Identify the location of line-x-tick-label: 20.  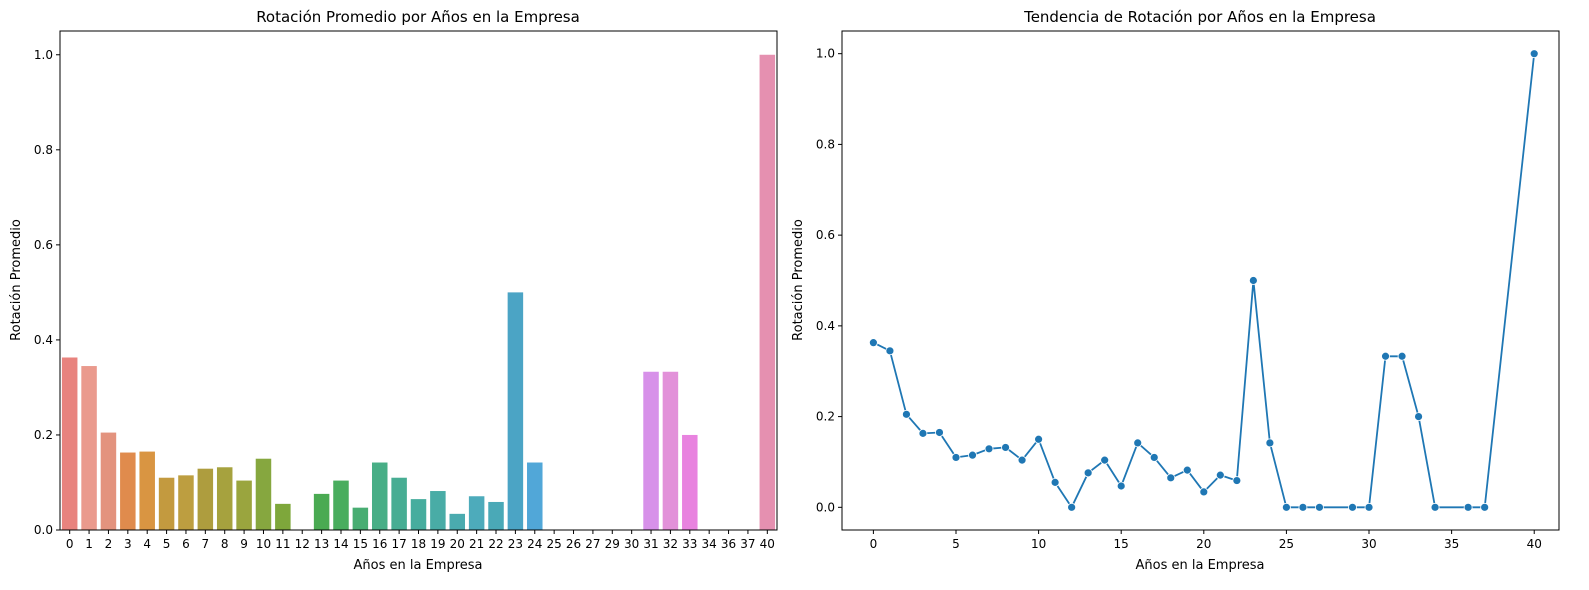
(1203, 544).